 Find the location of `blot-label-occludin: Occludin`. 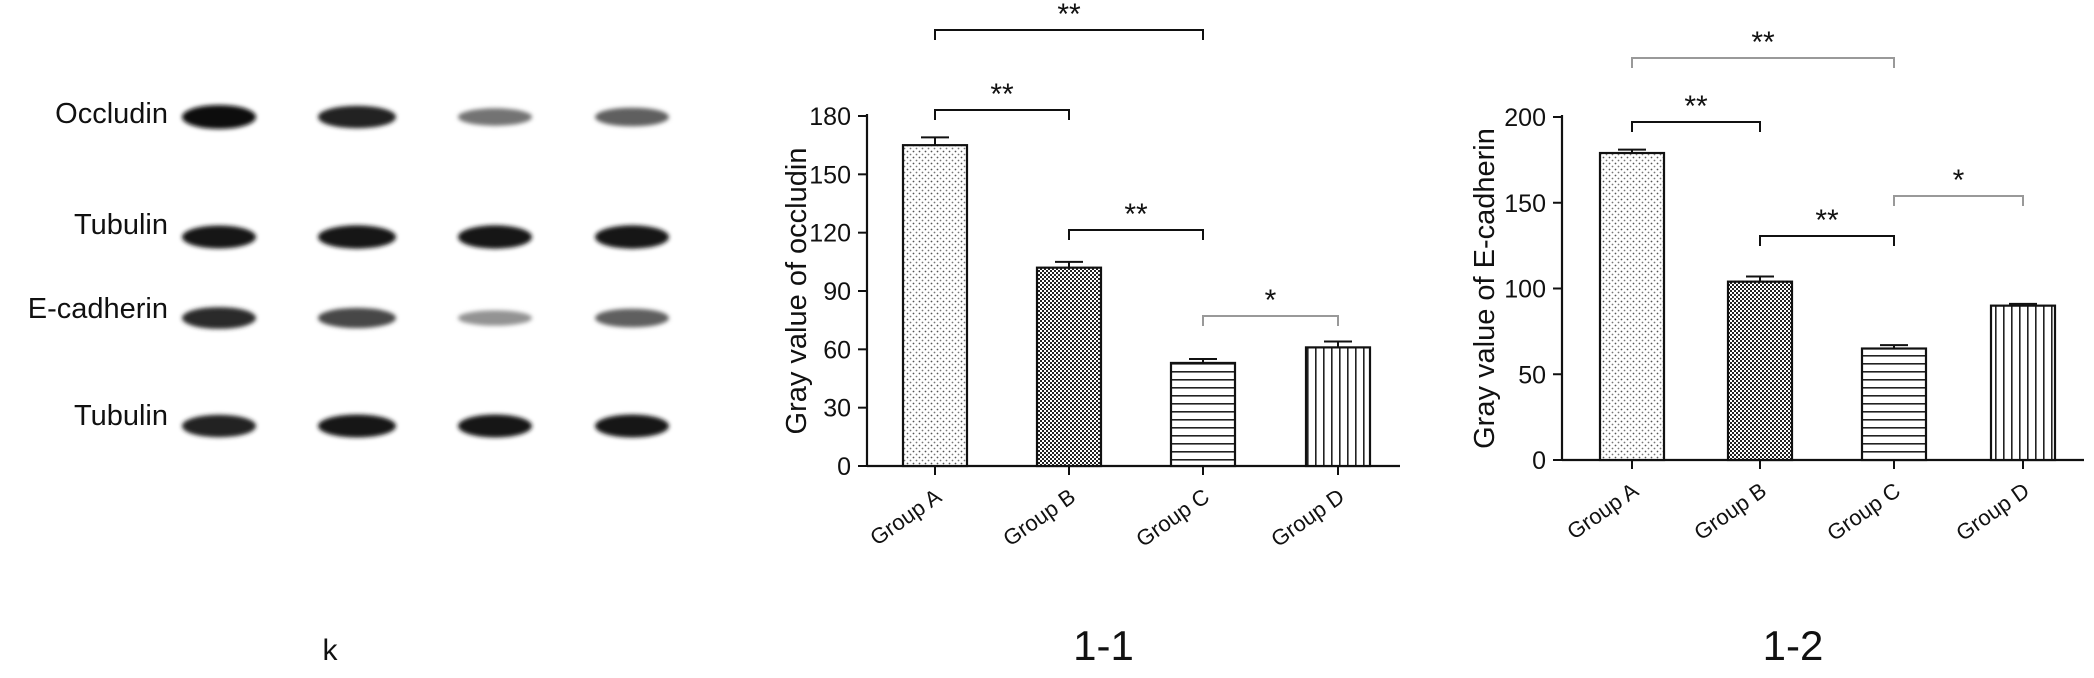

blot-label-occludin: Occludin is located at coordinates (111, 114).